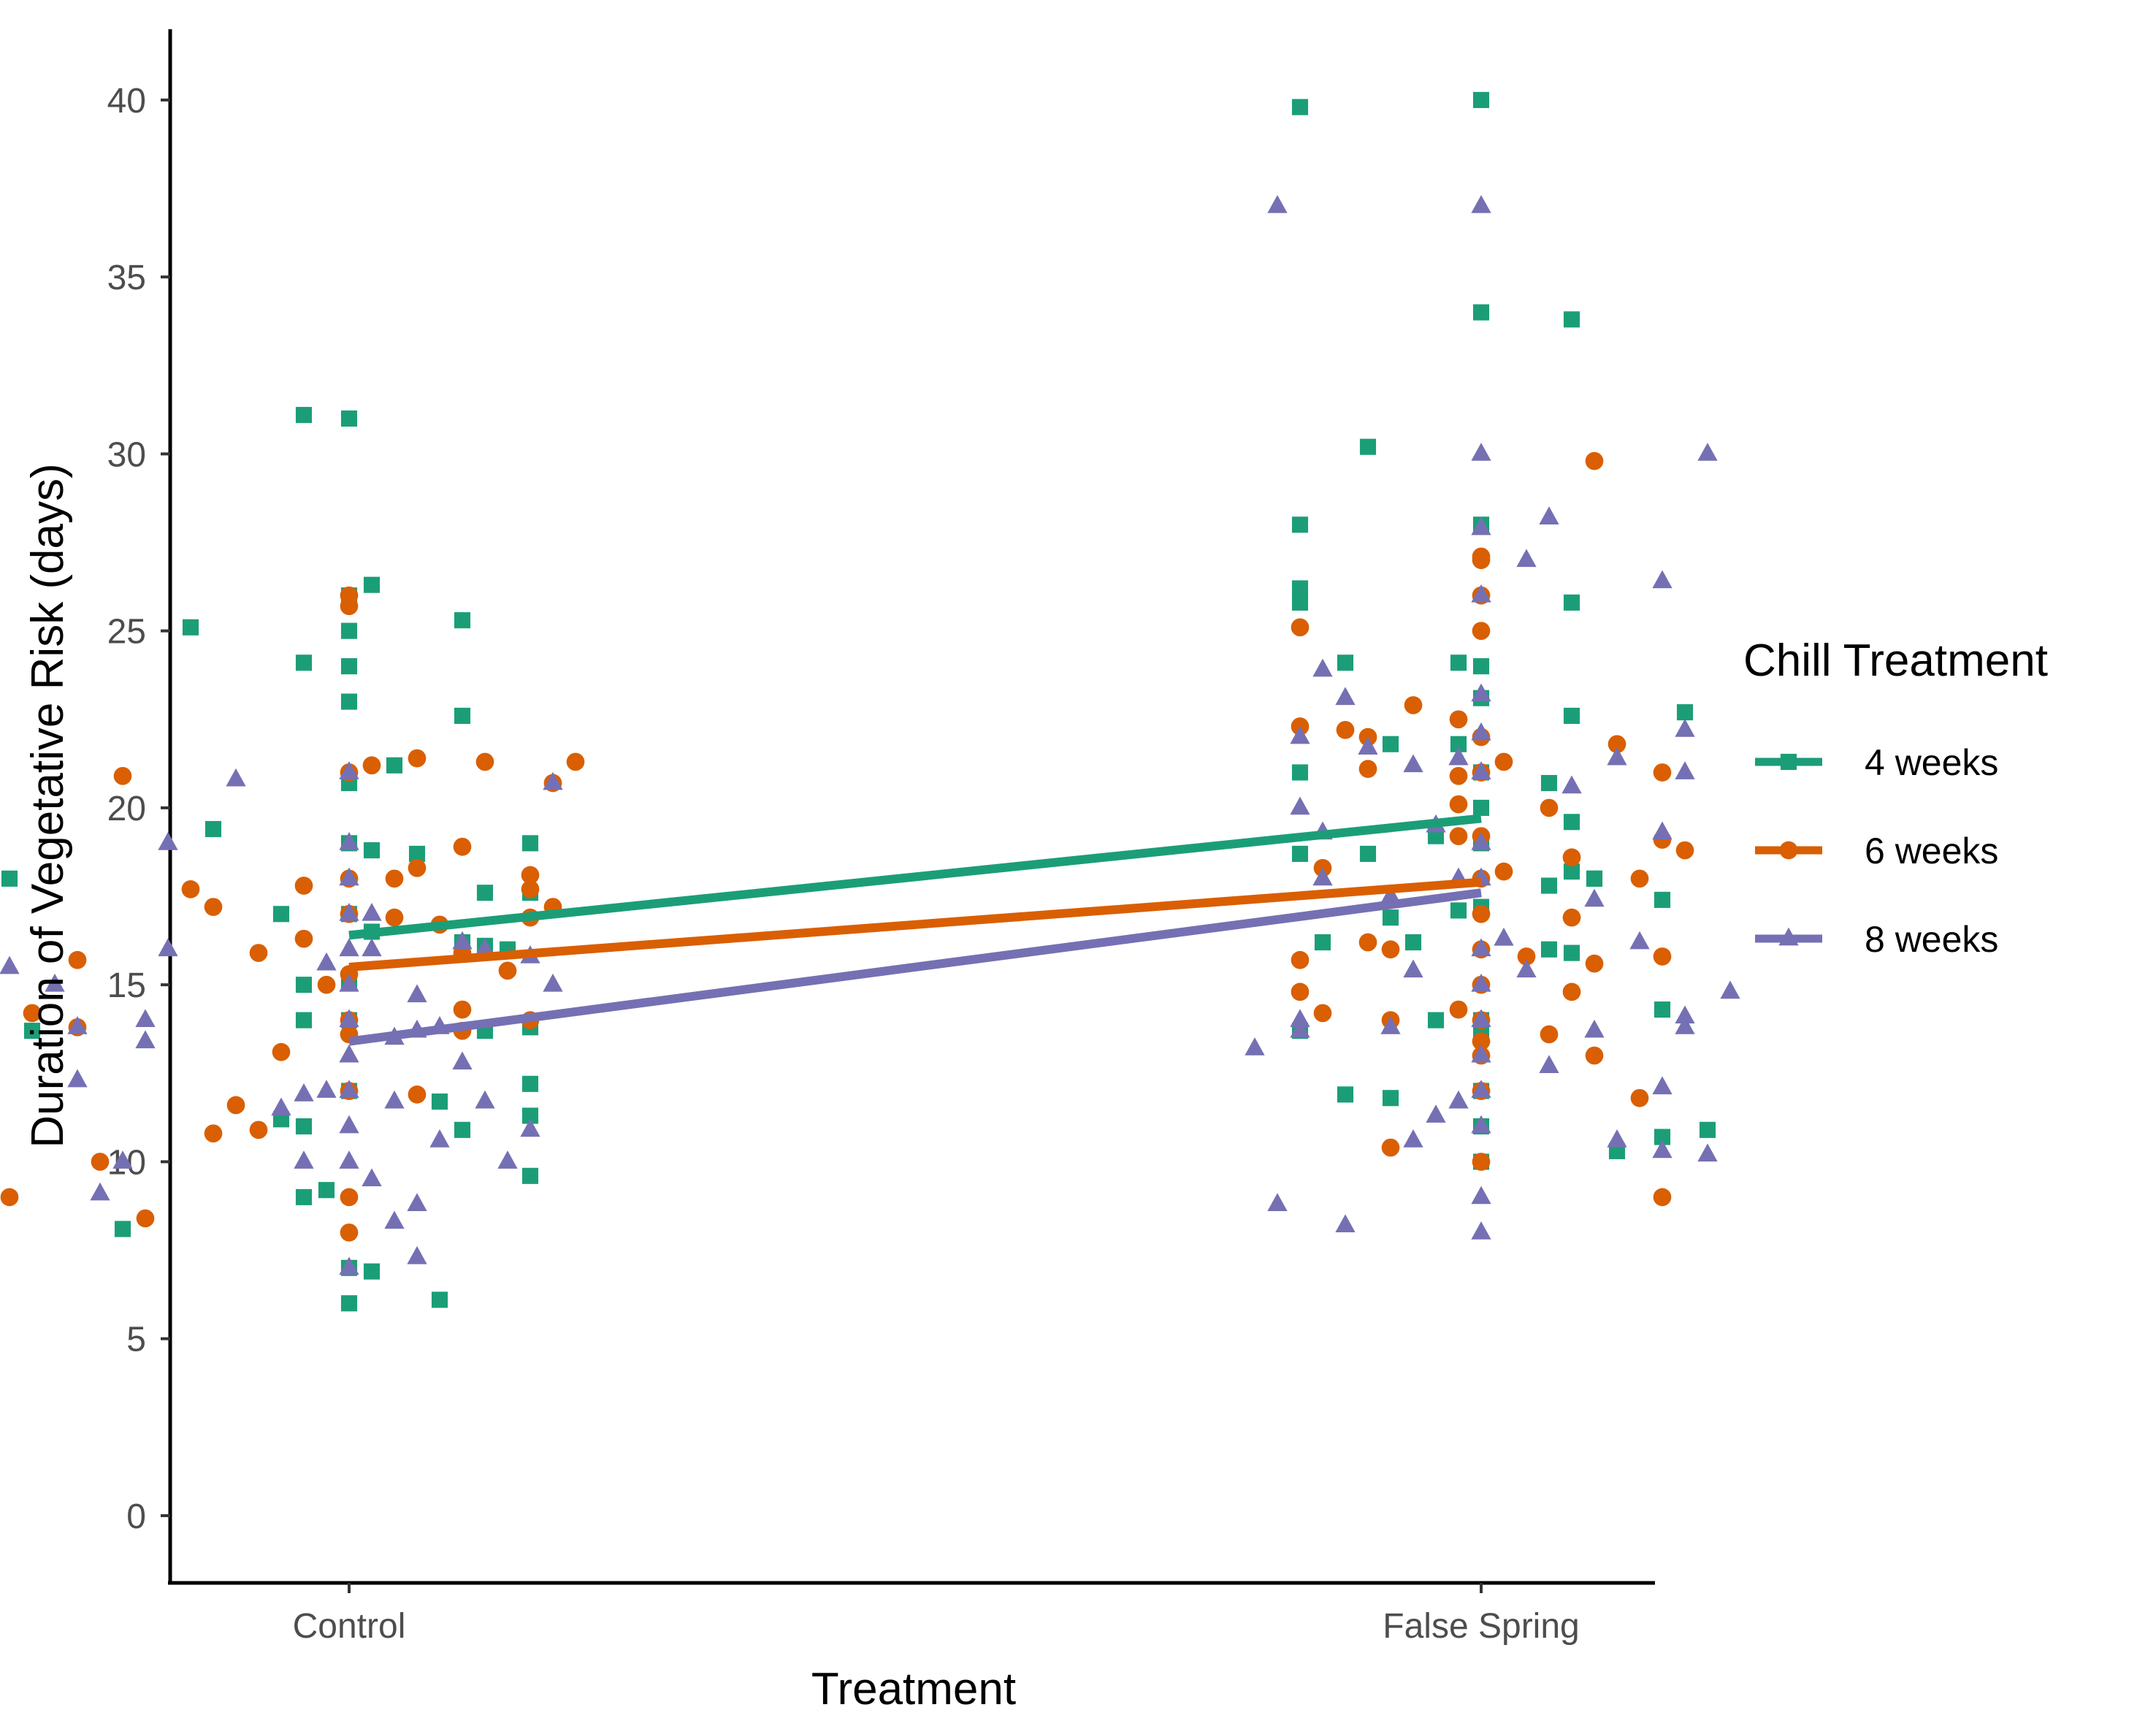 This screenshot has height=1729, width=2156. What do you see at coordinates (127, 985) in the screenshot?
I see `y-tick-label: 15` at bounding box center [127, 985].